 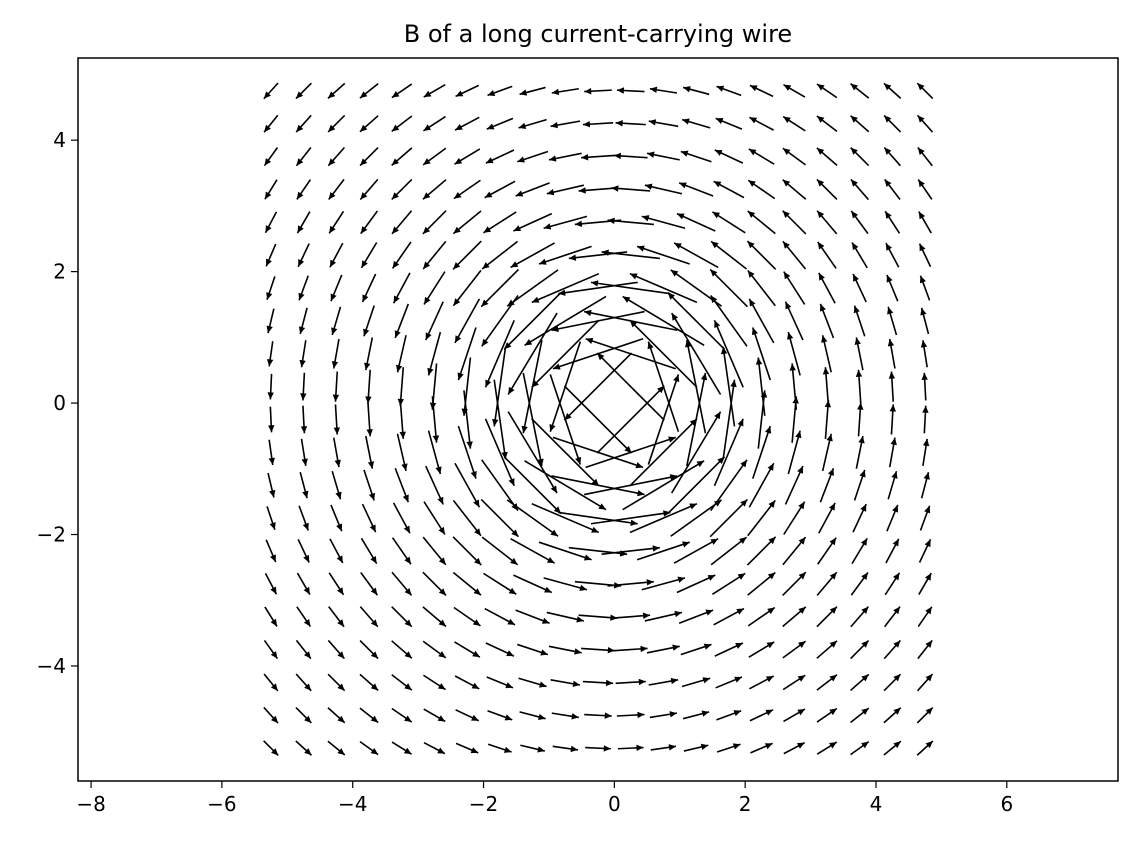 What do you see at coordinates (483, 804) in the screenshot?
I see `x-tick-label: −2` at bounding box center [483, 804].